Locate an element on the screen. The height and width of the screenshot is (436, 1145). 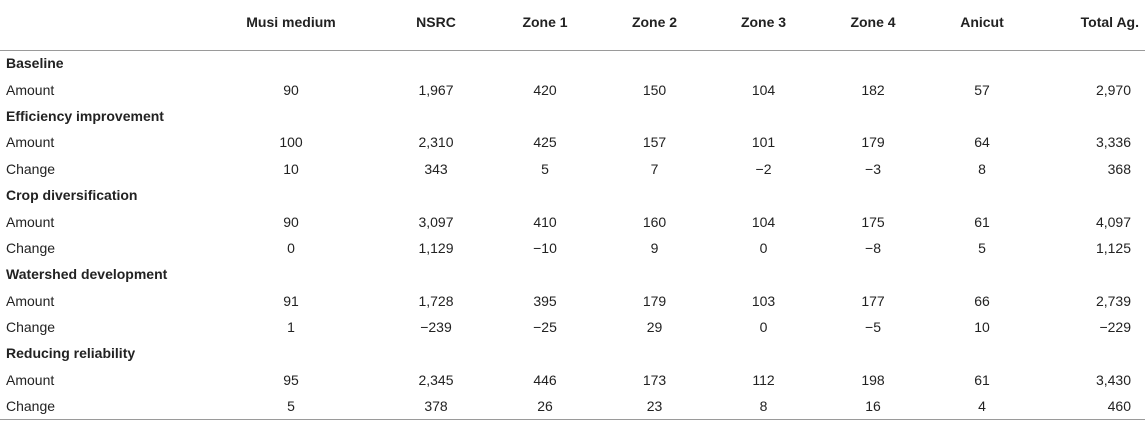
table-cell: 3,430 is located at coordinates (1113, 379).